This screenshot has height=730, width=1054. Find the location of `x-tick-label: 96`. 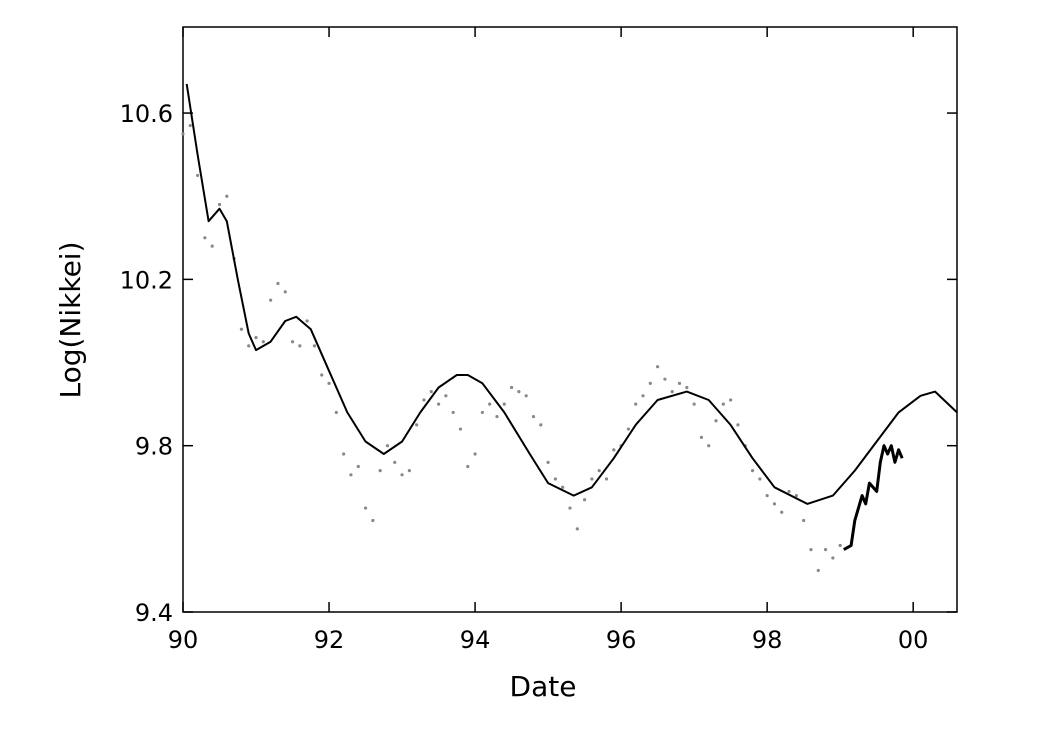

x-tick-label: 96 is located at coordinates (621, 640).